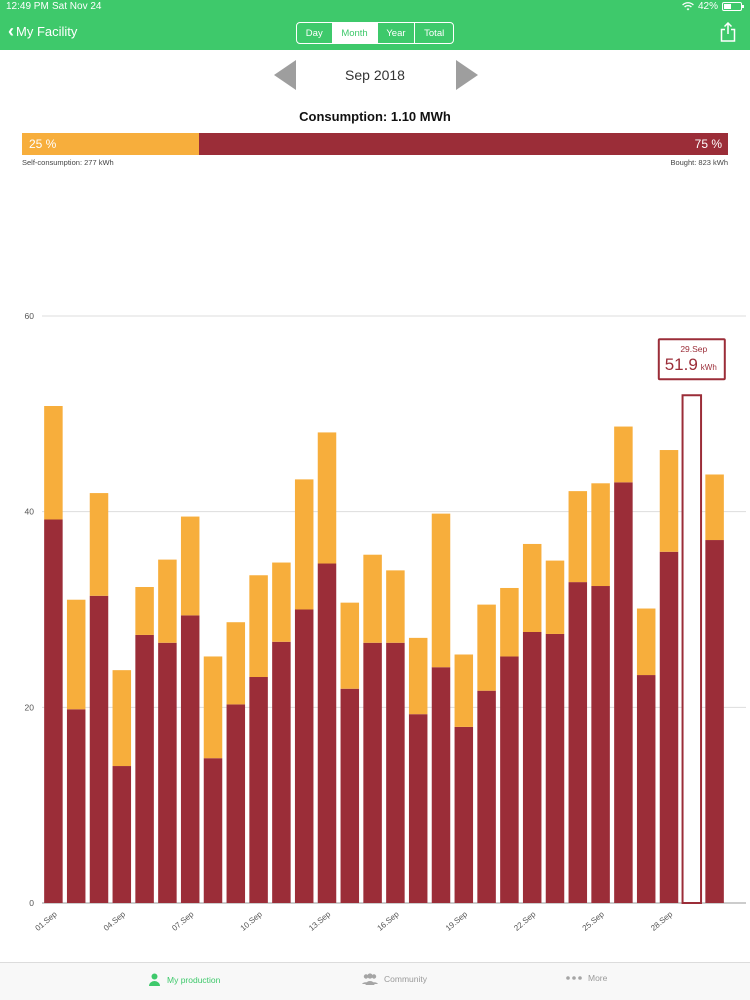 The height and width of the screenshot is (1000, 750). Describe the element at coordinates (688, 6) in the screenshot. I see `wifi-icon` at that location.